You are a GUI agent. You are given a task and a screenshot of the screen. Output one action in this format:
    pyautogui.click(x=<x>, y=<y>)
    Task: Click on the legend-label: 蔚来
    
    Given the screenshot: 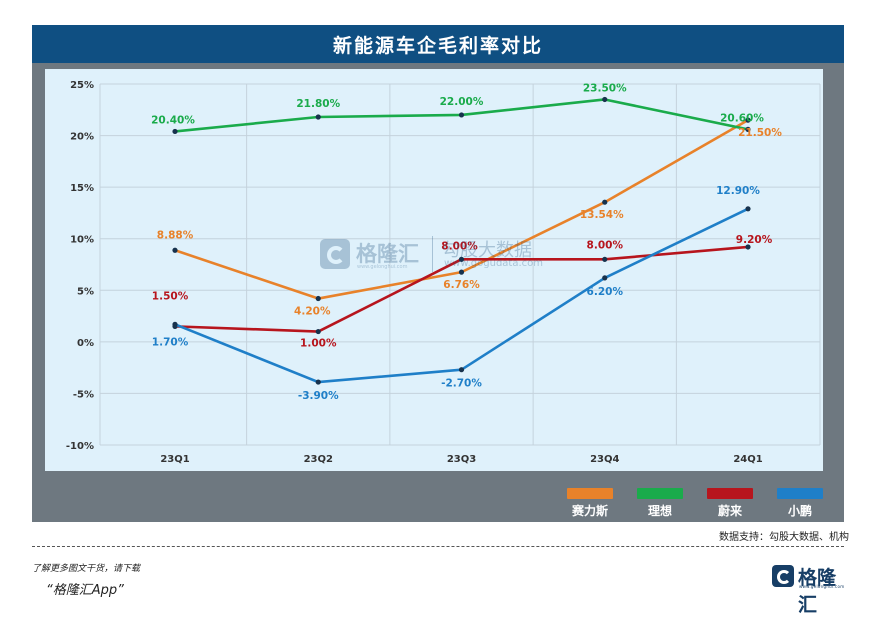 What is the action you would take?
    pyautogui.click(x=729, y=511)
    